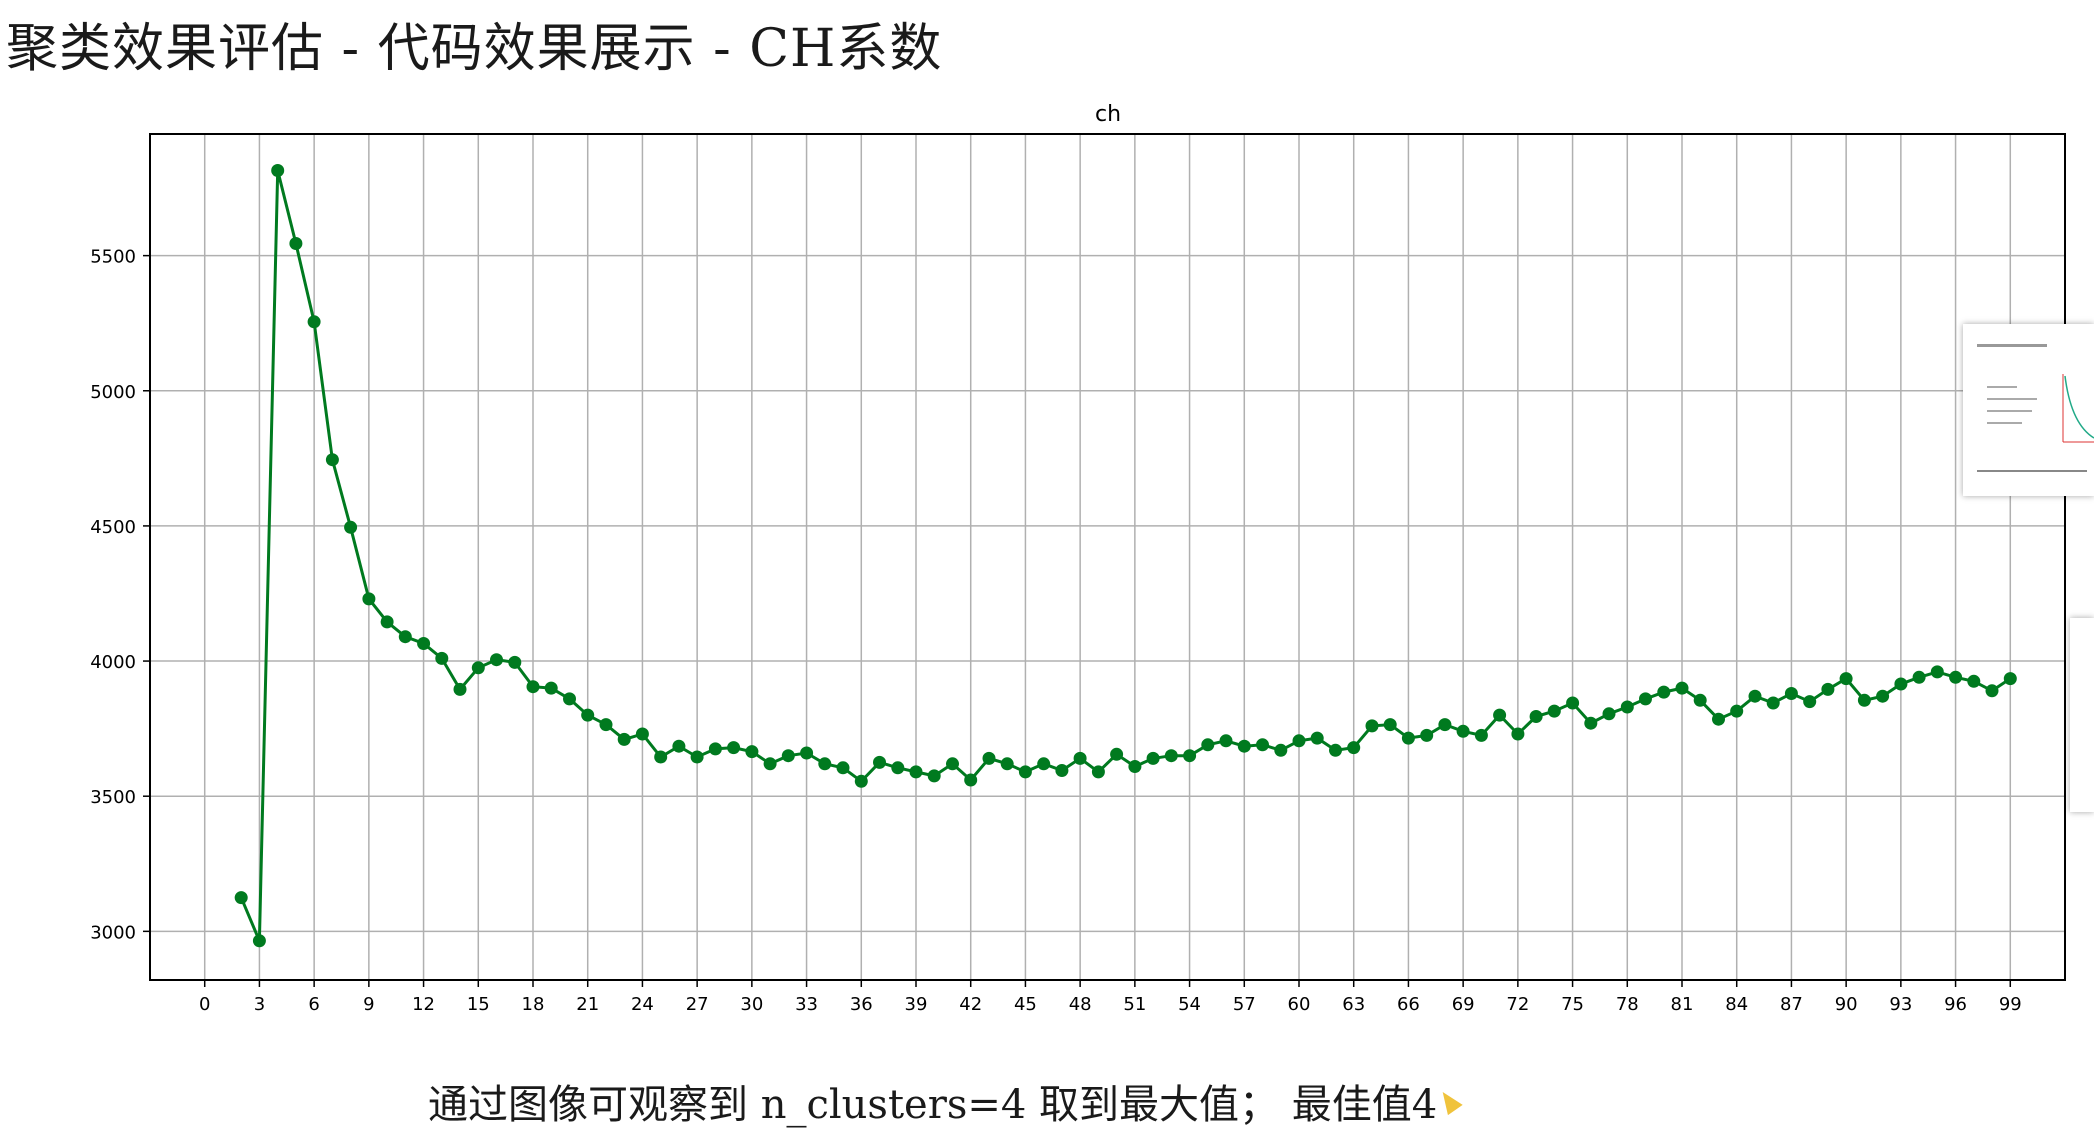 The height and width of the screenshot is (1140, 2094). What do you see at coordinates (2082, 715) in the screenshot?
I see `slide-thumbnail-blank` at bounding box center [2082, 715].